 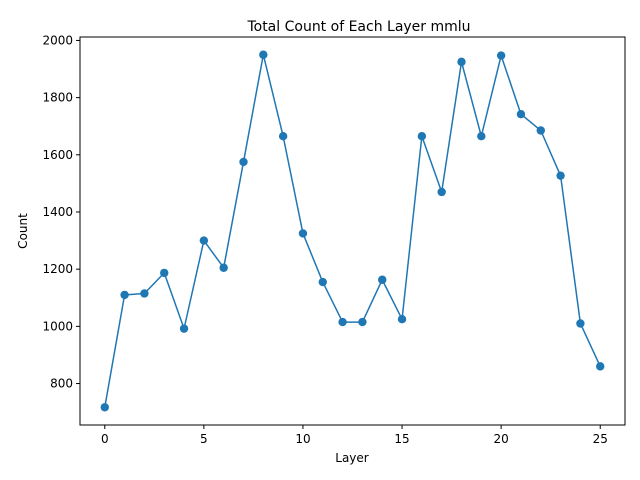 What do you see at coordinates (401, 439) in the screenshot?
I see `x-tick-label: 15` at bounding box center [401, 439].